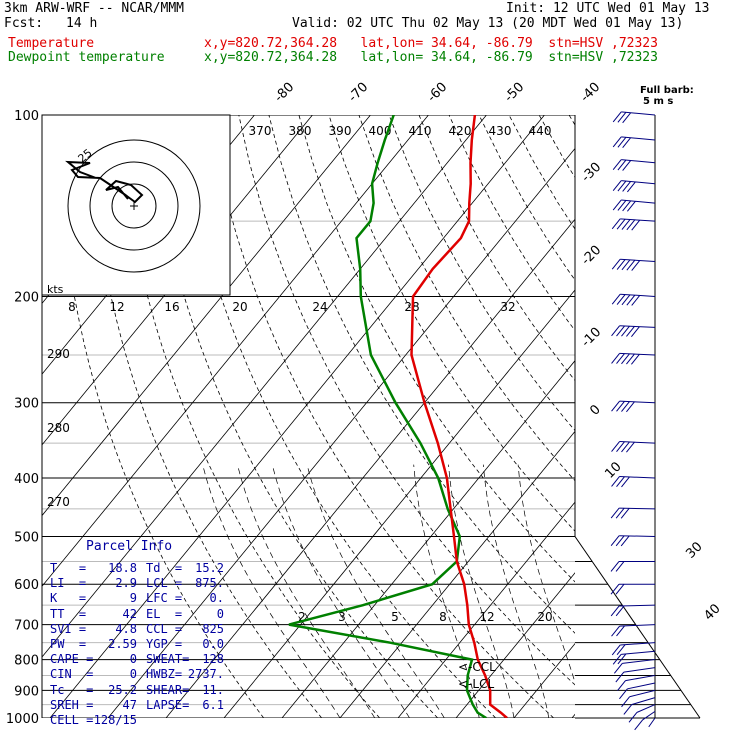 This screenshot has height=740, width=740. Describe the element at coordinates (72, 689) in the screenshot. I see `parcel-info-cell: Tc =` at that location.